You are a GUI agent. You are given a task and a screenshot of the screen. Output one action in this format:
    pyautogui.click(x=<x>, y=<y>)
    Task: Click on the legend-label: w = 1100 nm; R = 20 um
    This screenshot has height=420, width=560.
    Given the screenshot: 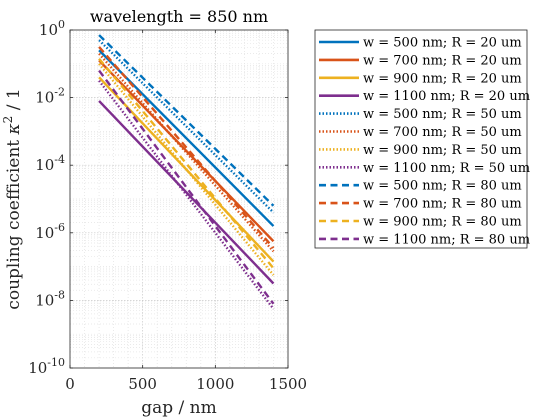 What is the action you would take?
    pyautogui.click(x=446, y=96)
    